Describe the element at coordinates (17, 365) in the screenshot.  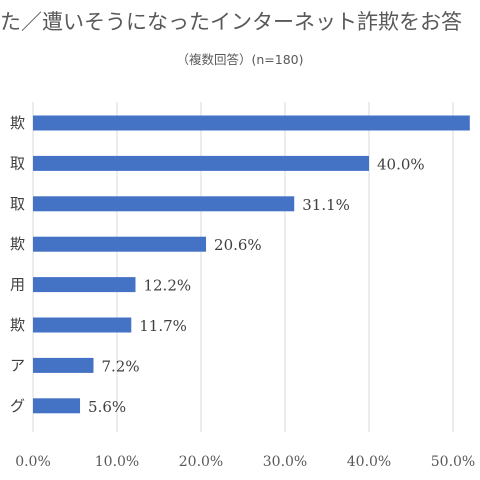
I see `category-label: ア` at that location.